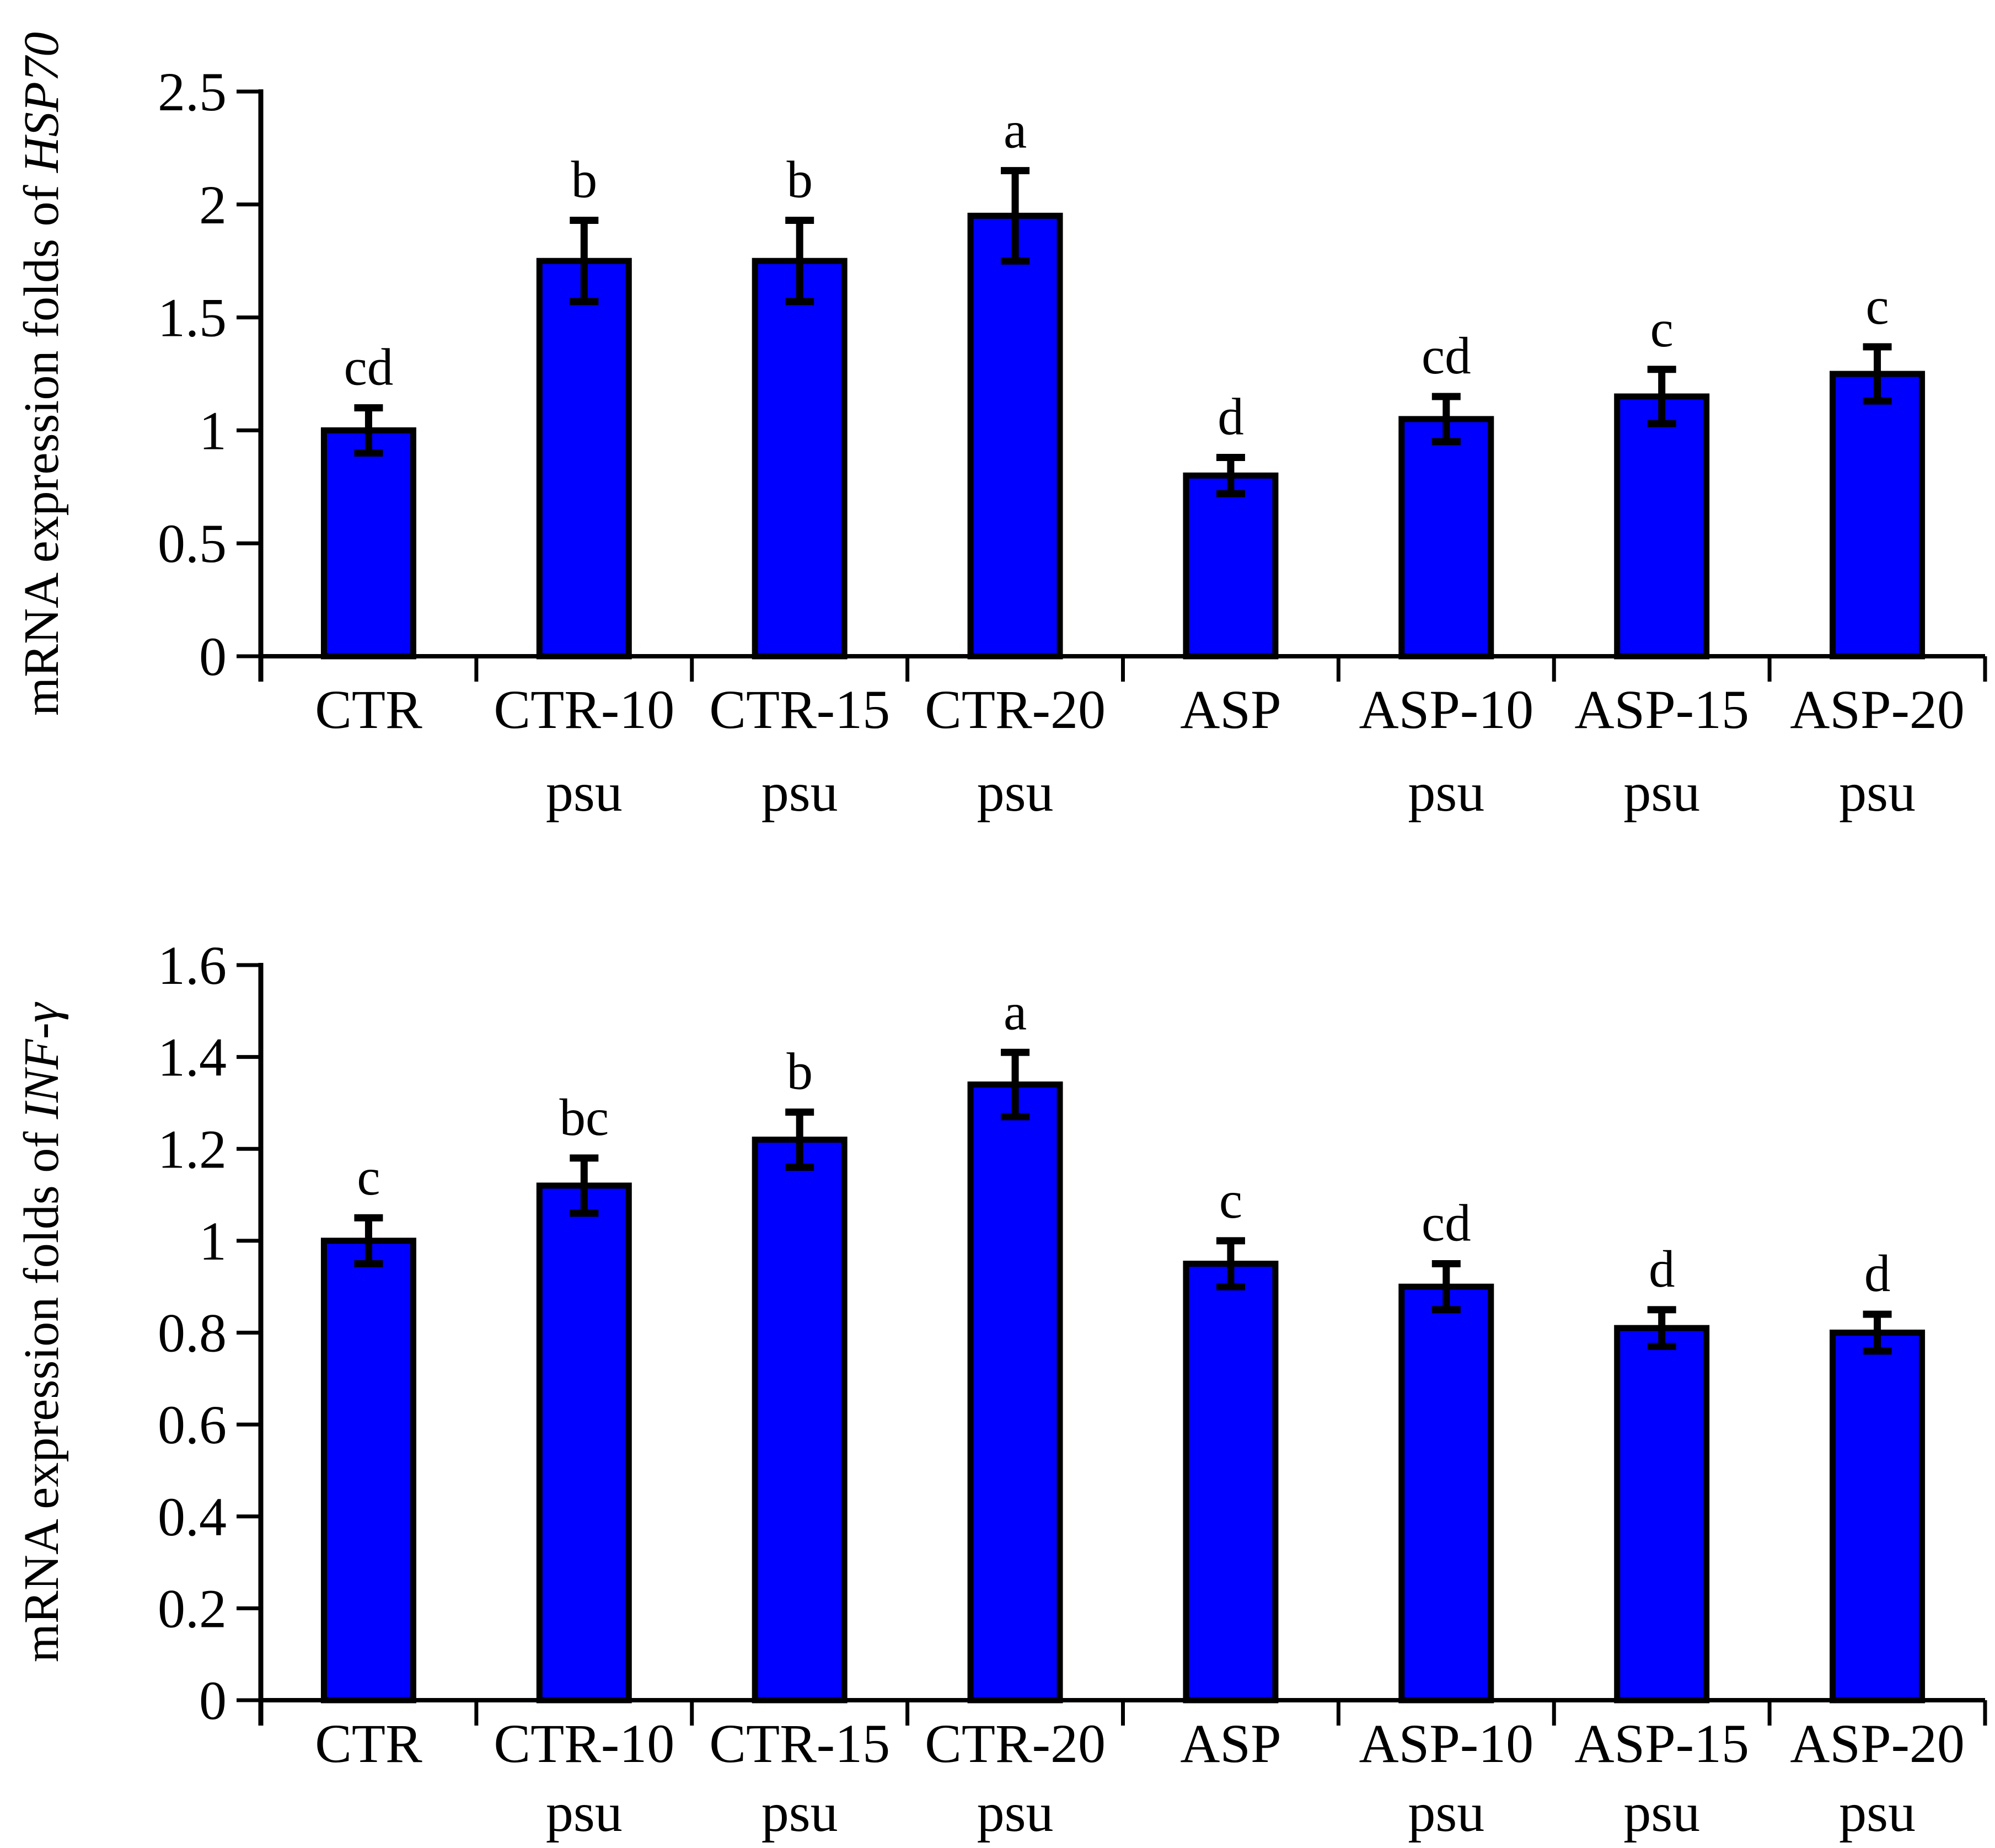 This screenshot has height=1848, width=1995. Describe the element at coordinates (368, 1743) in the screenshot. I see `x-category-label-infg-0: CTR` at that location.